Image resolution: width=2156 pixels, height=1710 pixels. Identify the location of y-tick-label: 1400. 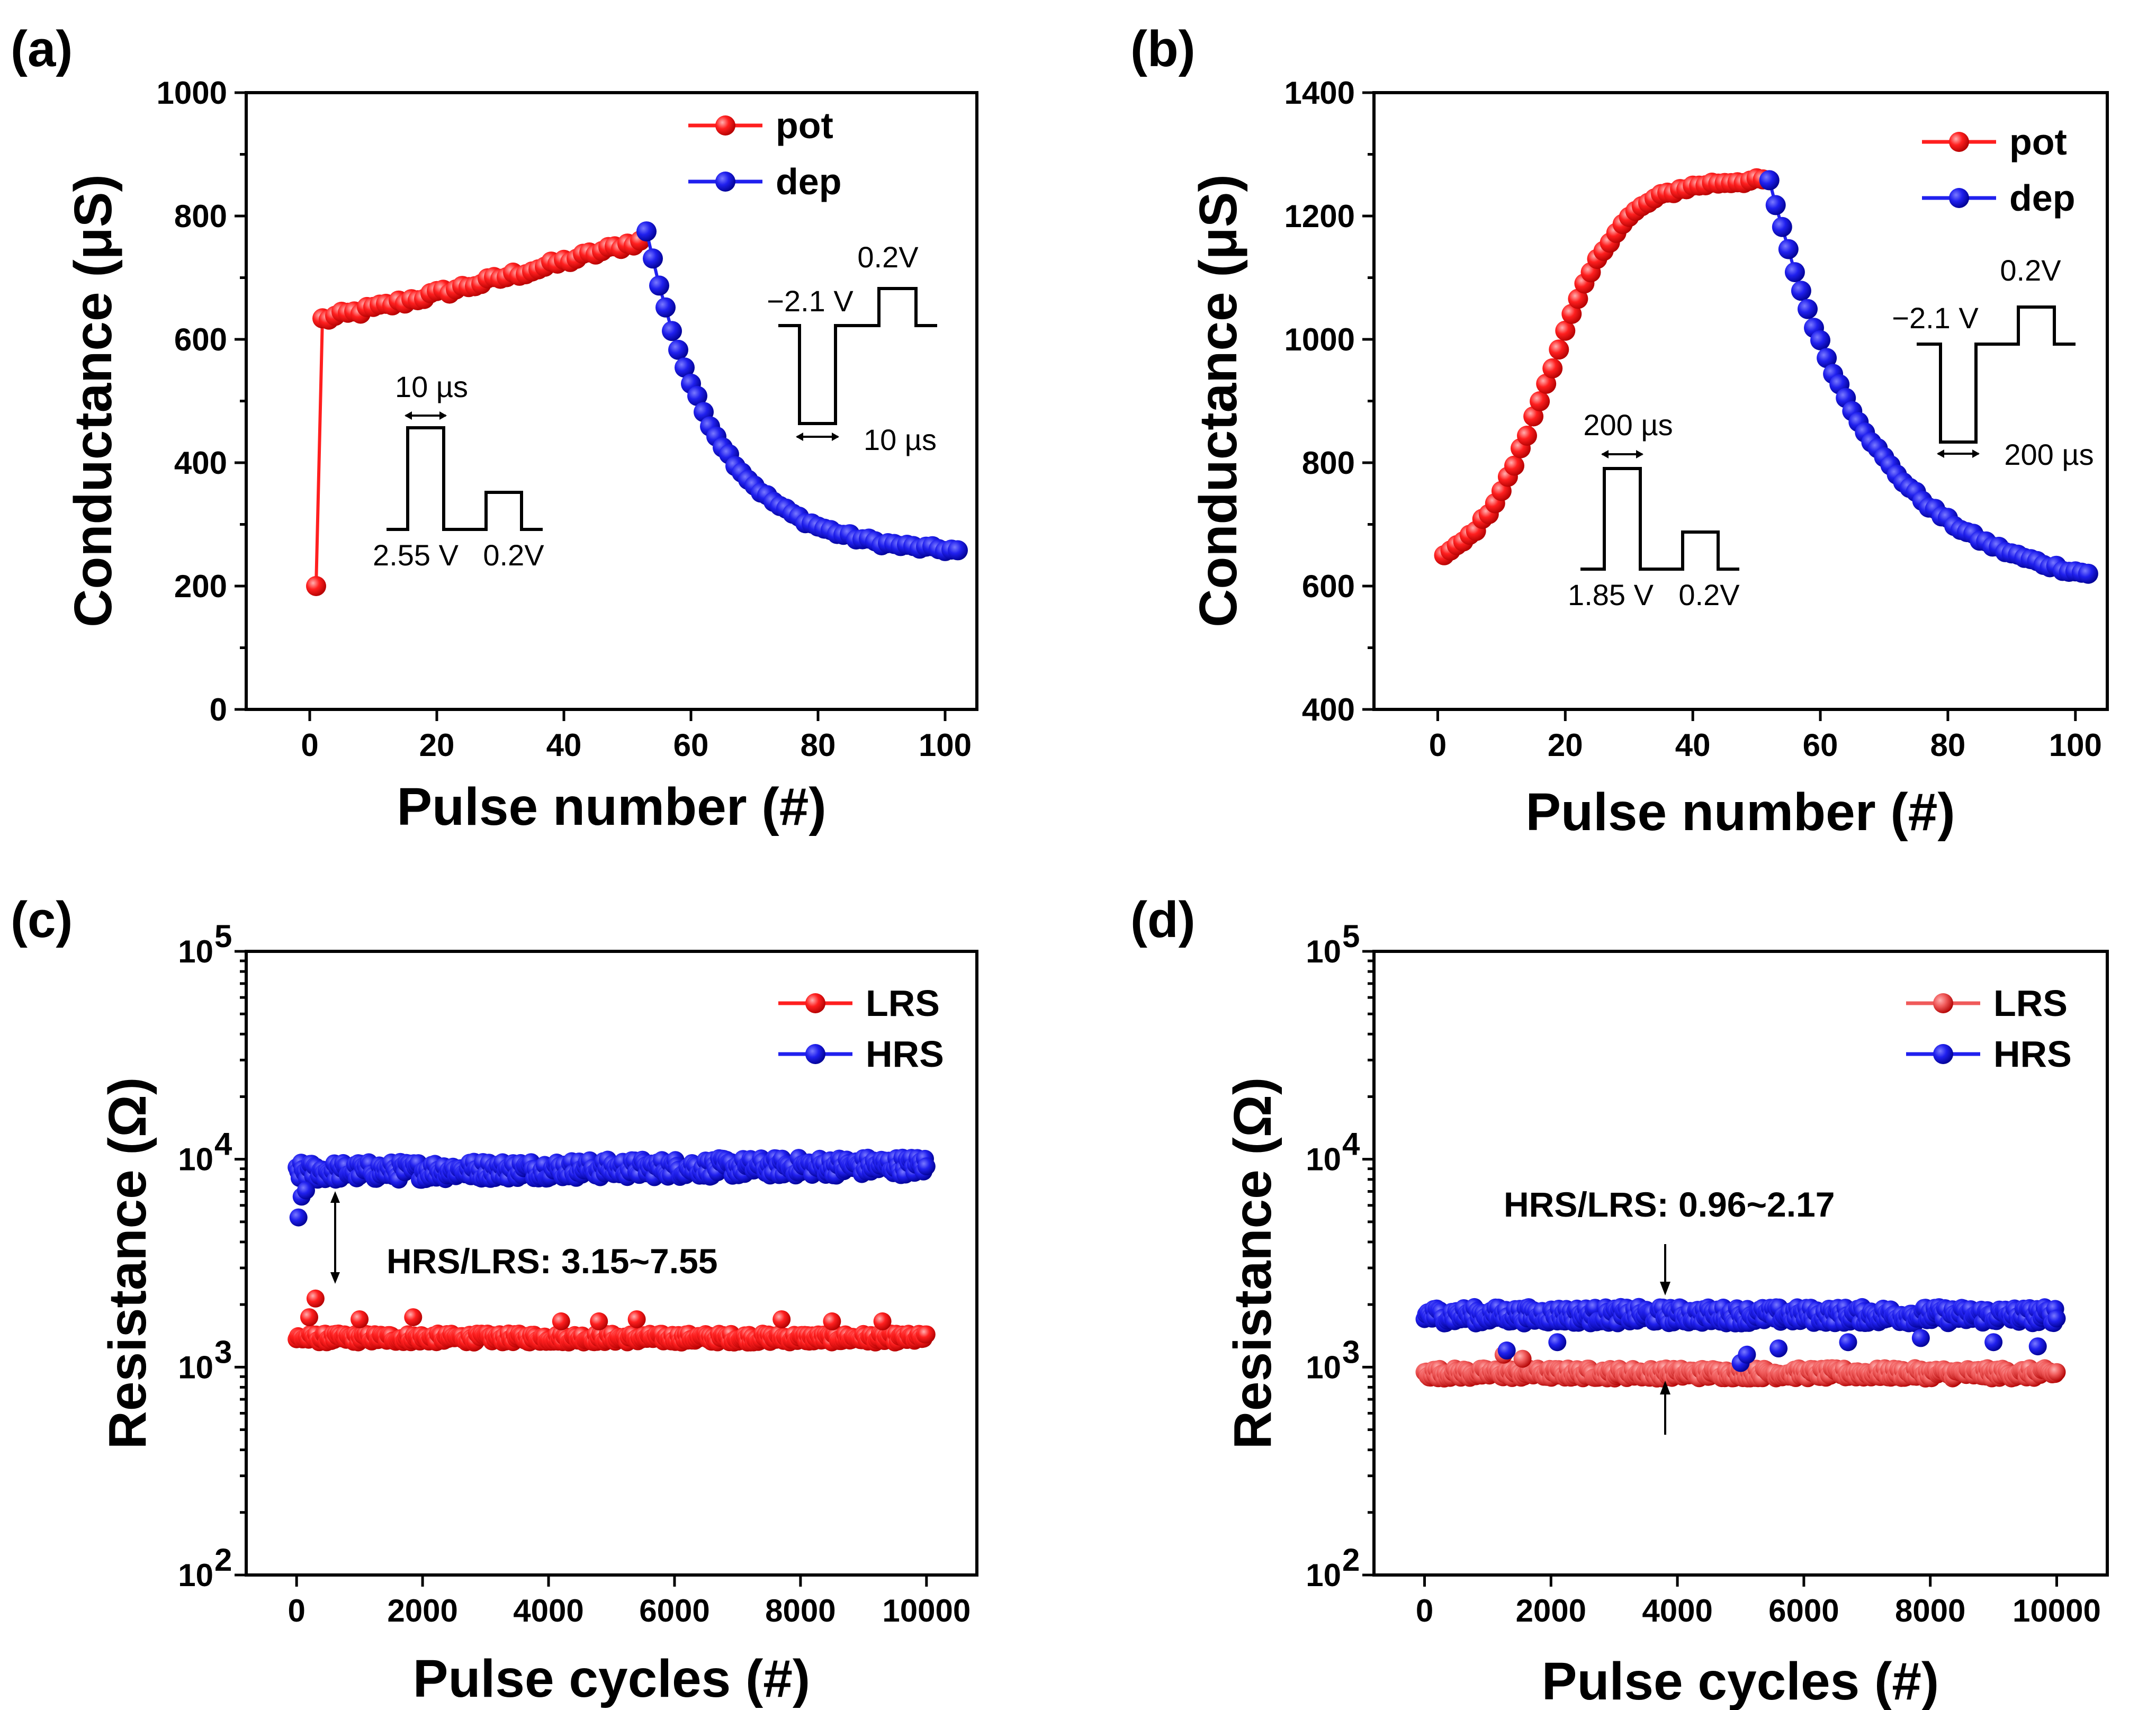
(1319, 93).